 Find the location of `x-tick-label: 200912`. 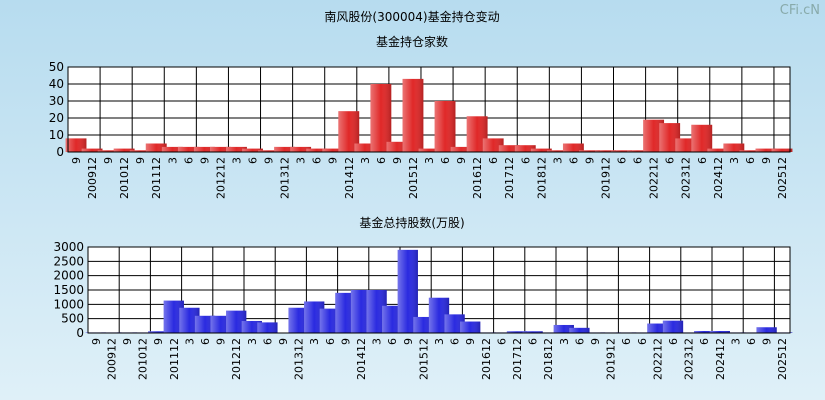

x-tick-label: 200912 is located at coordinates (111, 359).